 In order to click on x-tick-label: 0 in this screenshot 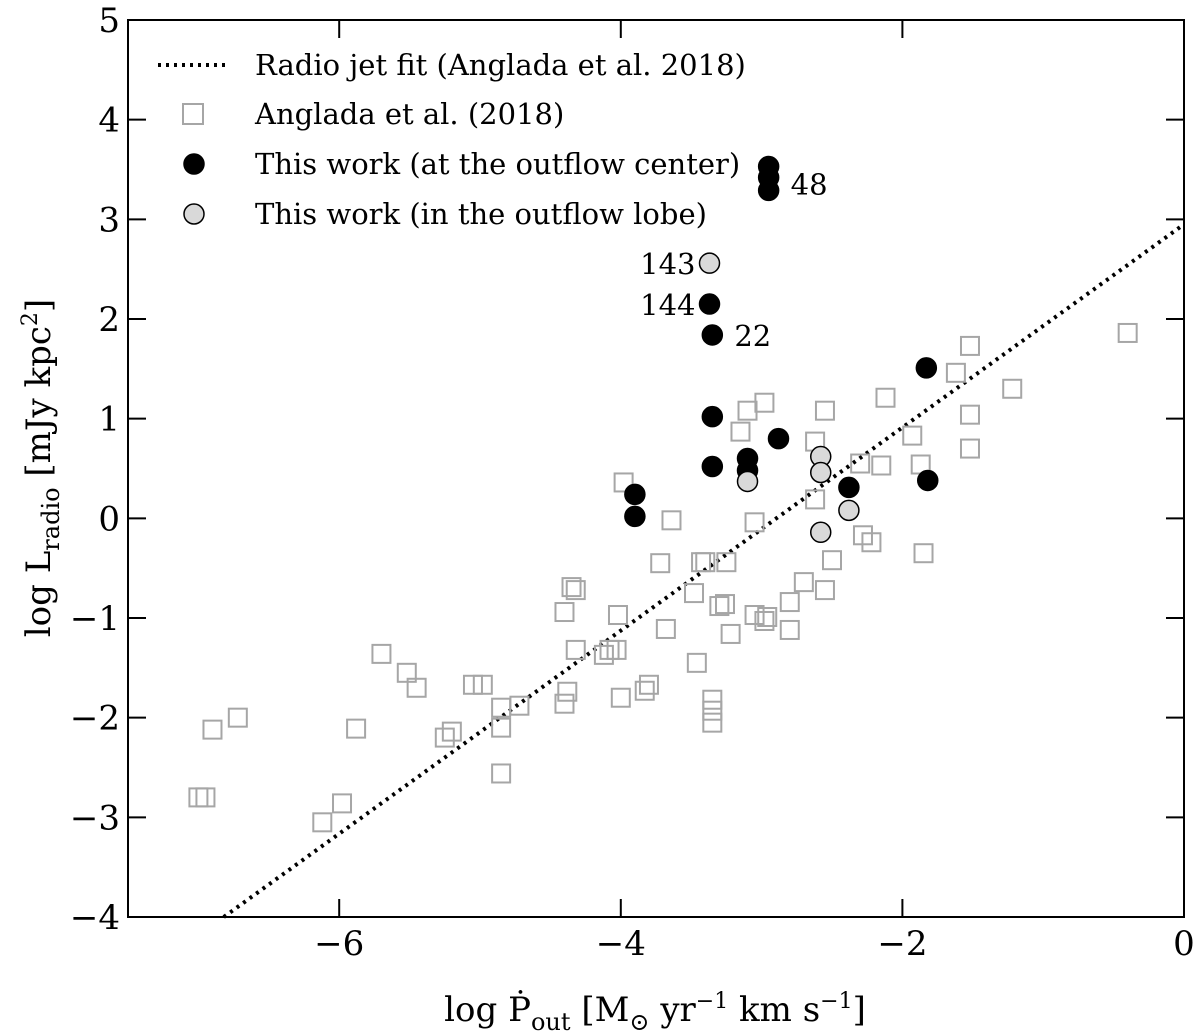, I will do `click(1184, 944)`.